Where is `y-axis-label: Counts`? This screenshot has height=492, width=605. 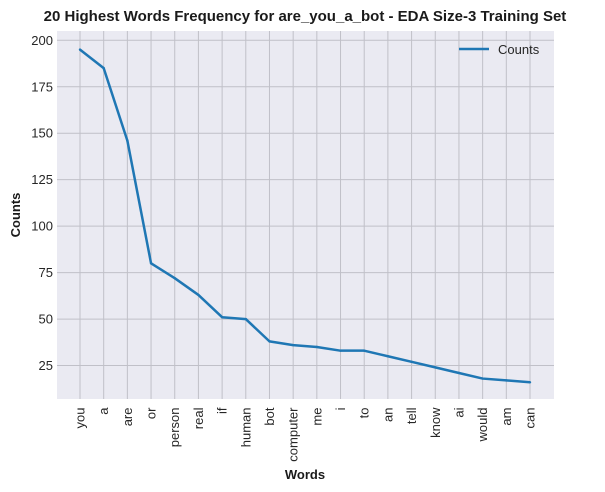
y-axis-label: Counts is located at coordinates (15, 215).